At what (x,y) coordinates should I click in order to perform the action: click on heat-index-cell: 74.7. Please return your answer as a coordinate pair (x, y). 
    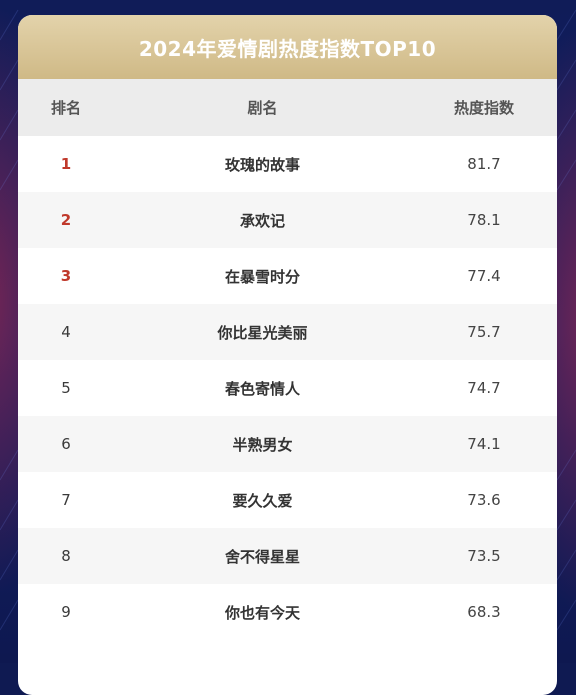
    Looking at the image, I should click on (484, 388).